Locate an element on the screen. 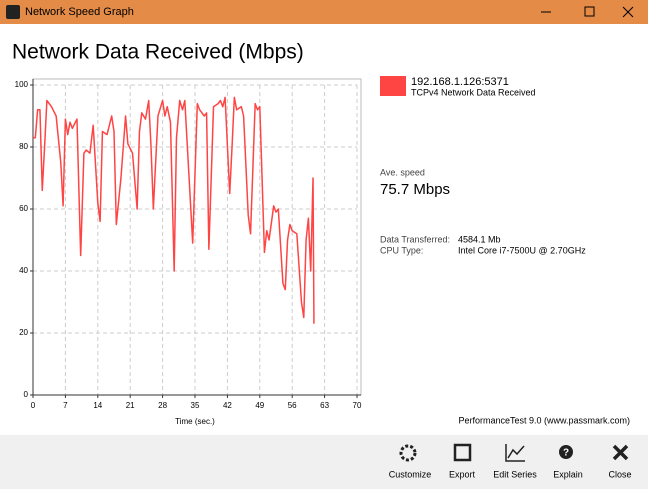 Image resolution: width=648 pixels, height=494 pixels. x-tick-label: 63 is located at coordinates (324, 405).